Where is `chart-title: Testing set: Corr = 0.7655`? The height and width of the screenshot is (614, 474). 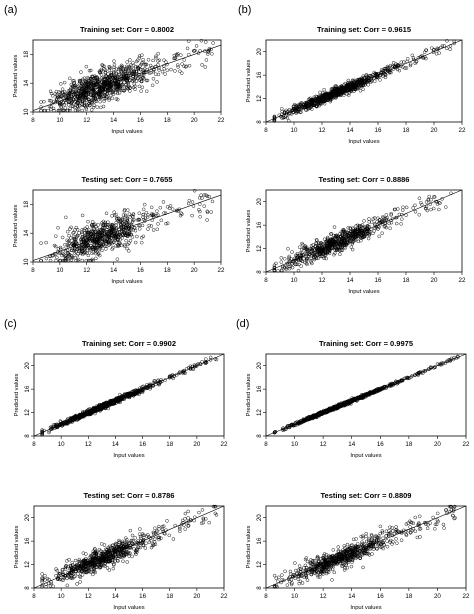 chart-title: Testing set: Corr = 0.7655 is located at coordinates (127, 179).